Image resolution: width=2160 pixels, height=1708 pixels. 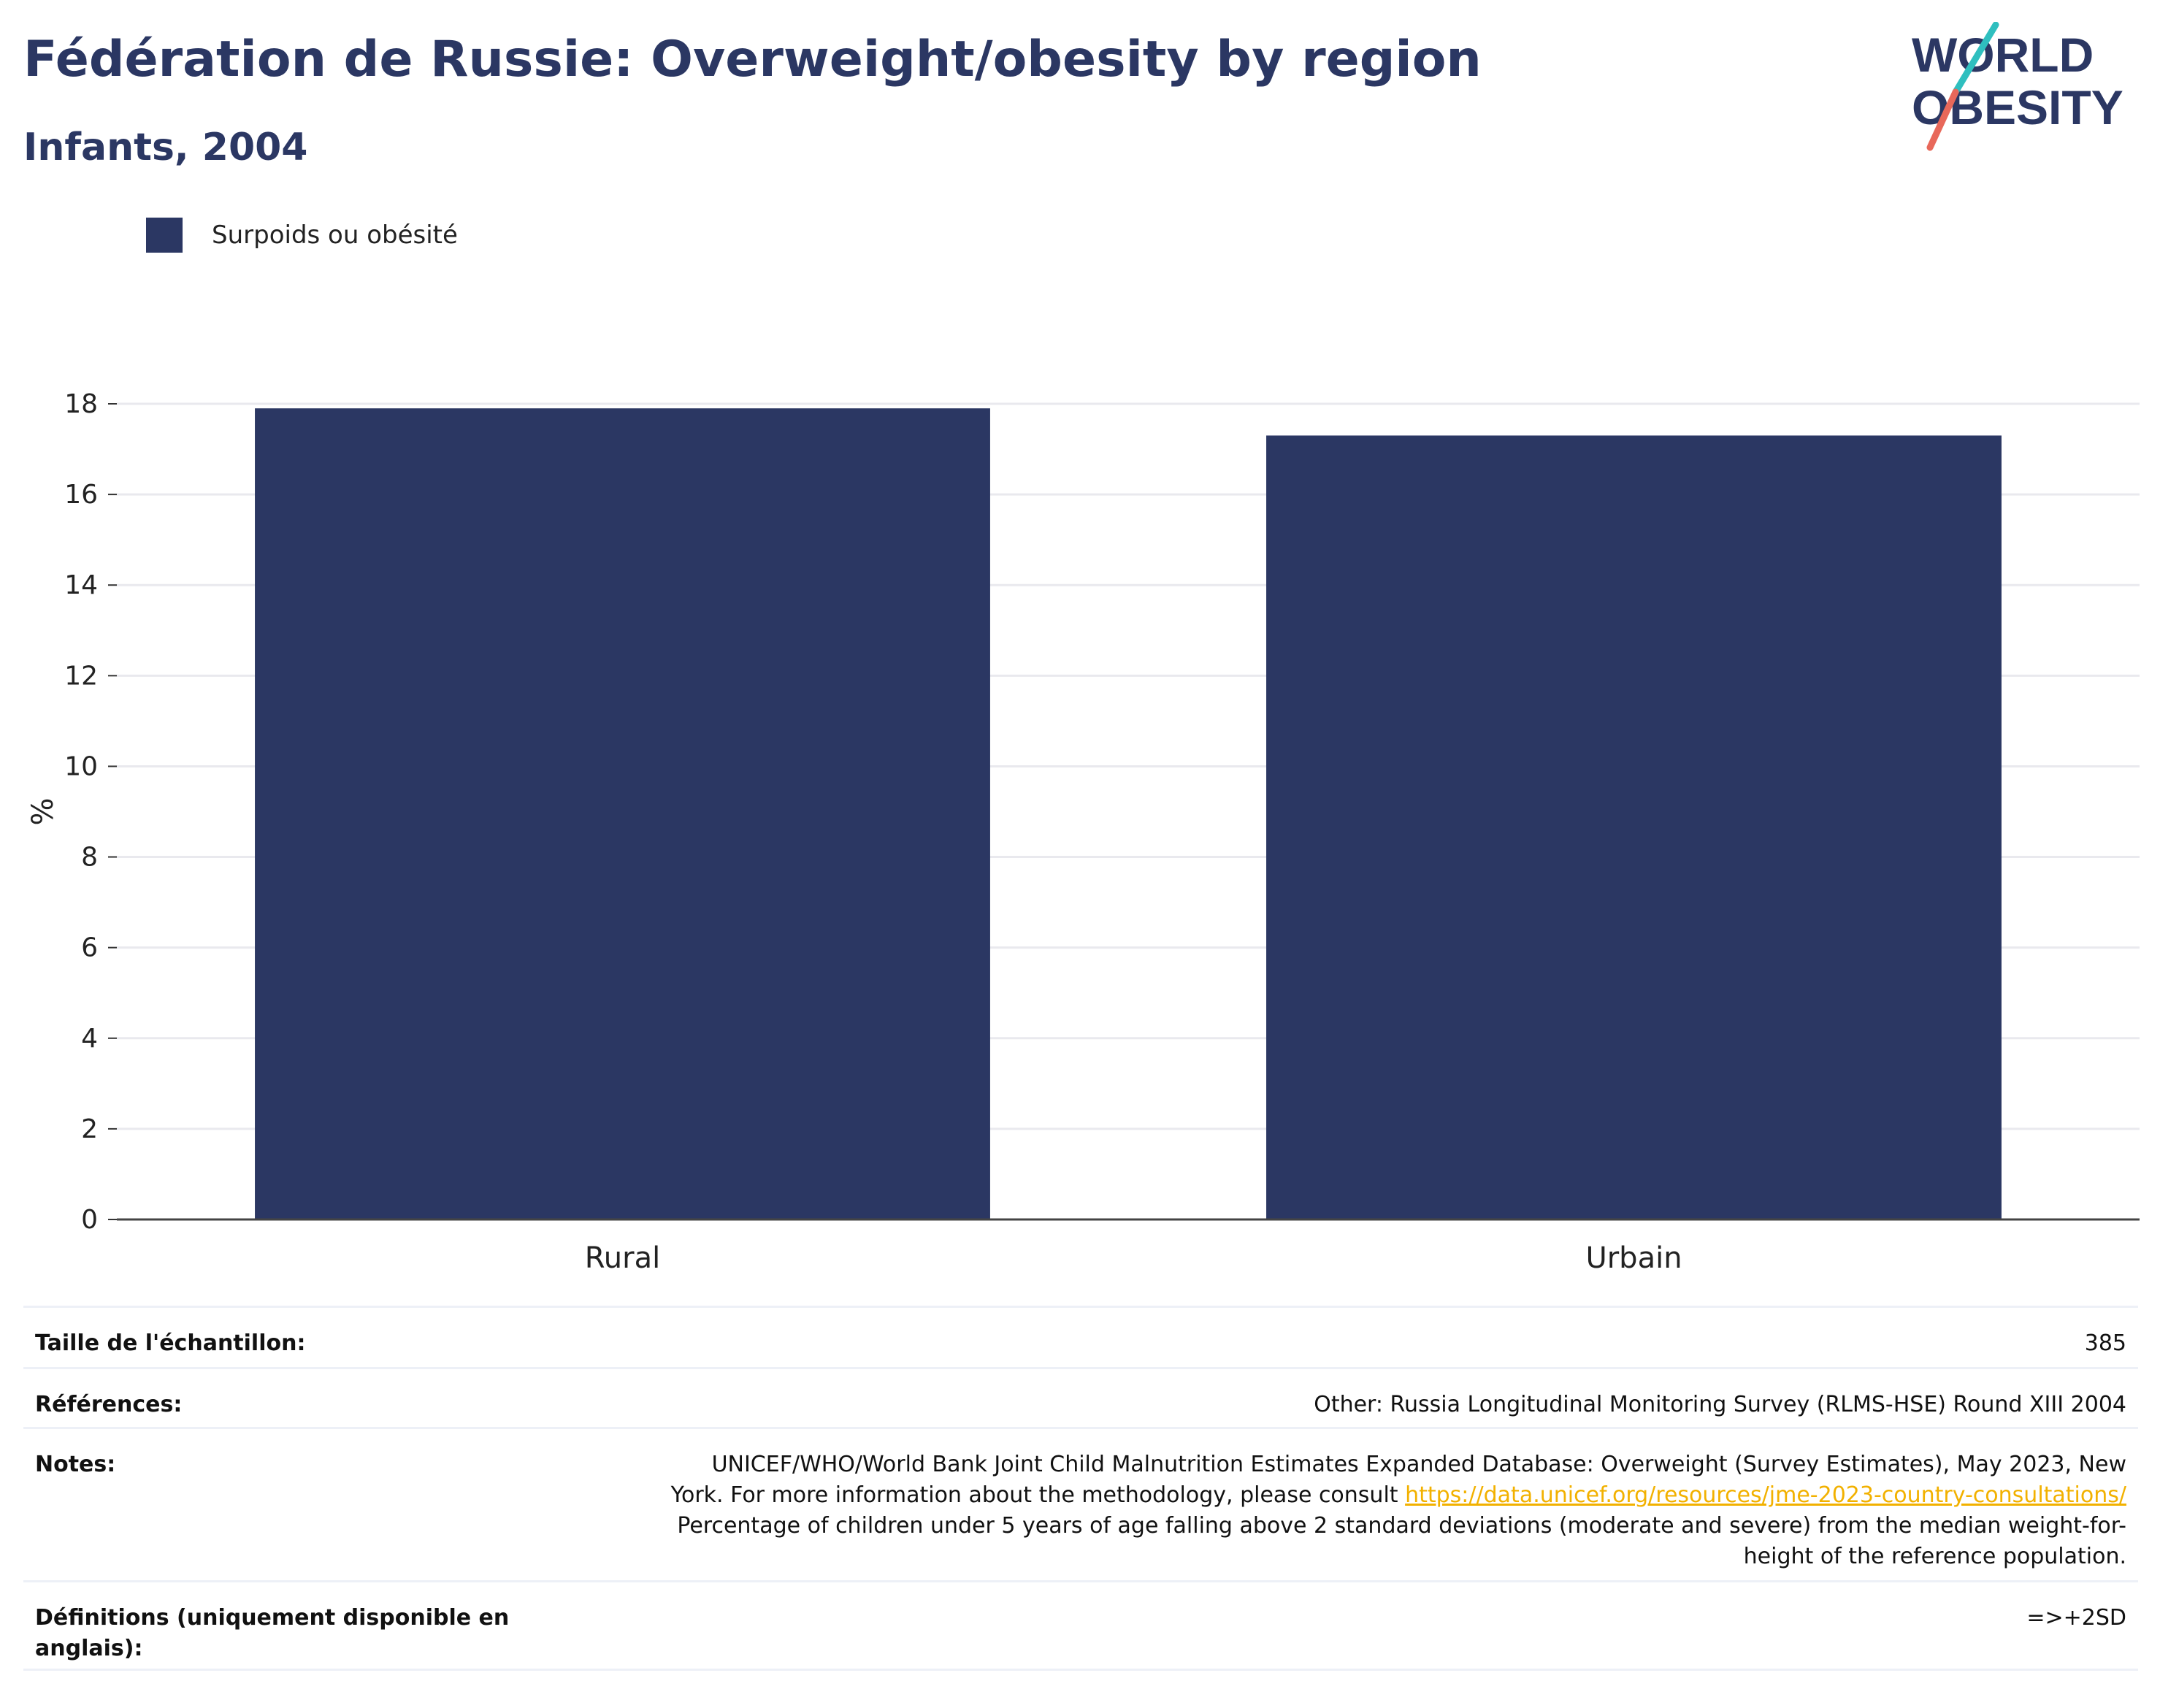 I want to click on sample-size-label: Taille de l'échantillon:, so click(x=170, y=1343).